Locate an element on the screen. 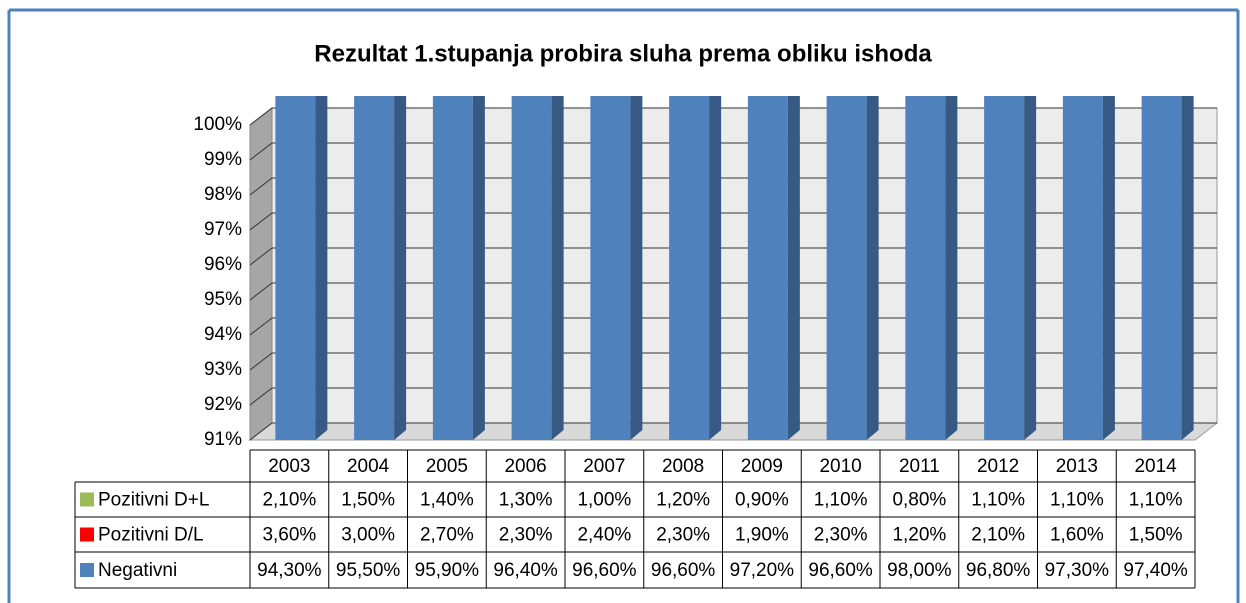  y-tick-label: 97% is located at coordinates (223, 229).